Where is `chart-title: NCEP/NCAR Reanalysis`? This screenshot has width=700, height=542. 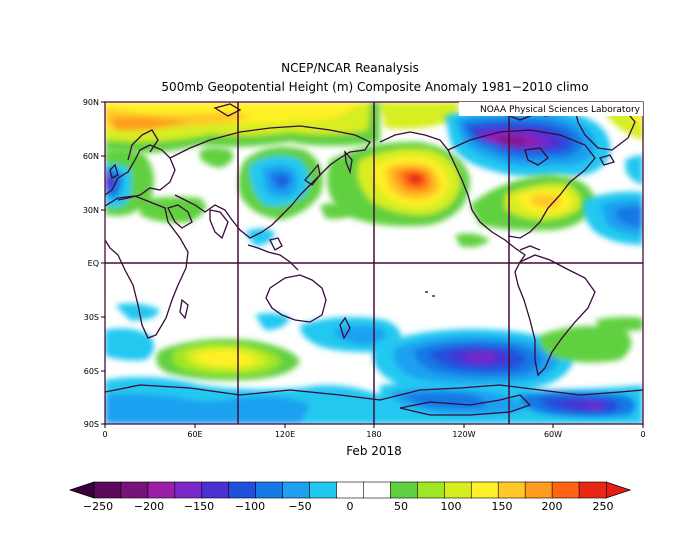
chart-title: NCEP/NCAR Reanalysis is located at coordinates (350, 68).